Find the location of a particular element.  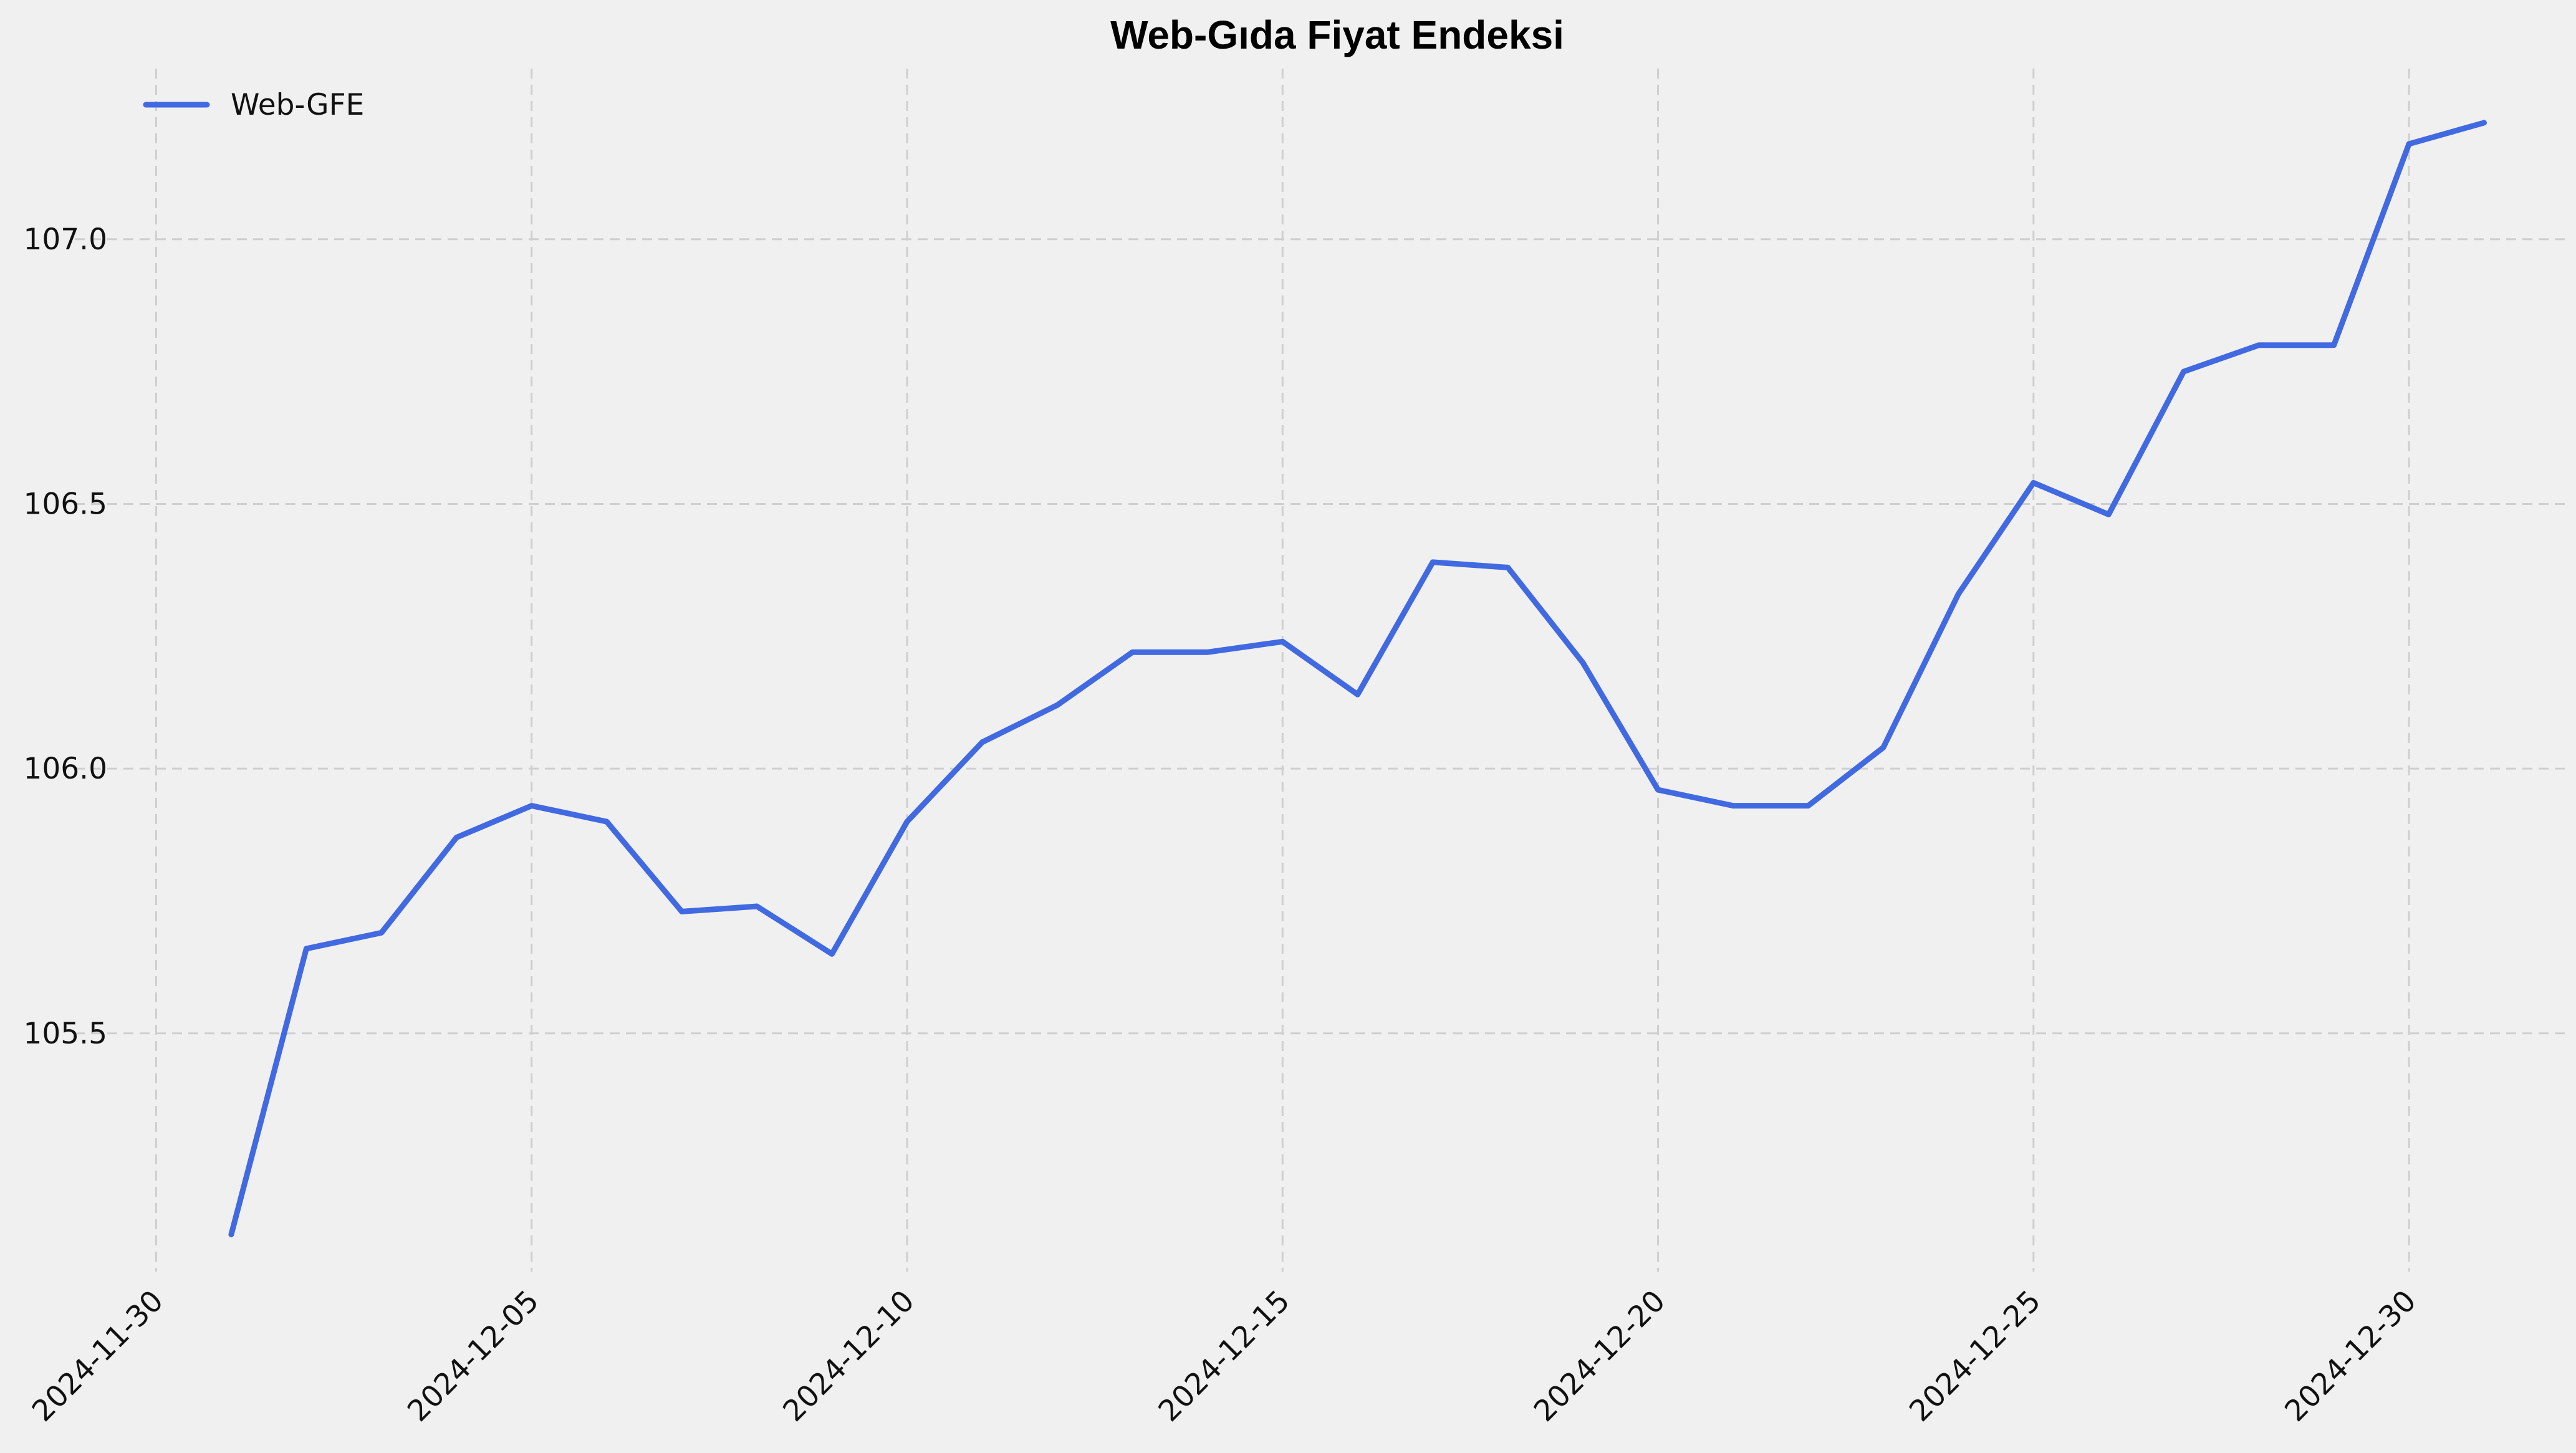

y-tick-label: 107.0 is located at coordinates (65, 240).